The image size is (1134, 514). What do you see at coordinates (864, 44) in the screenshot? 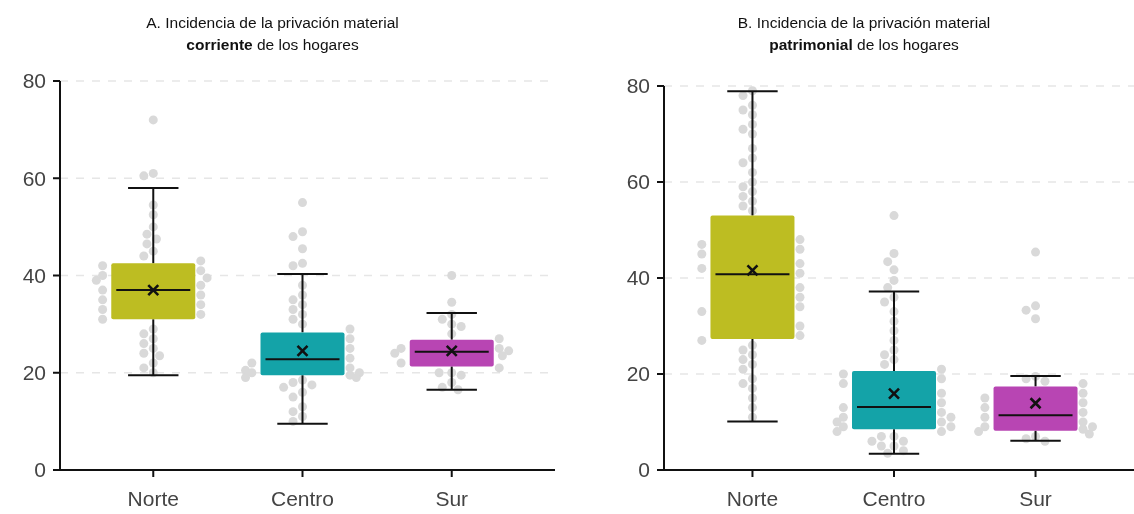
I see `chart-subtitle: patrimonial de los hogares` at bounding box center [864, 44].